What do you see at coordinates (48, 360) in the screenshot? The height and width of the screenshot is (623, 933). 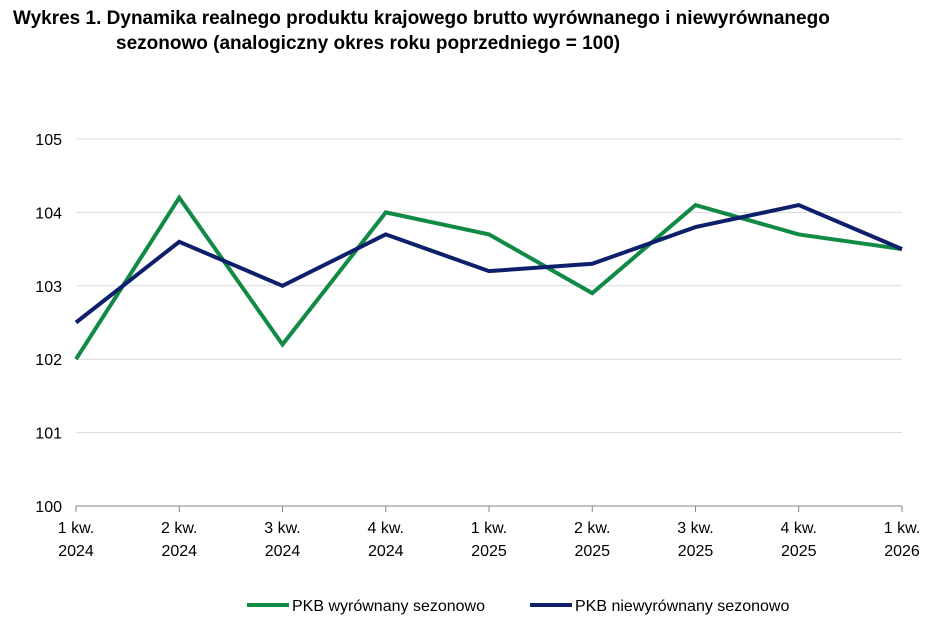 I see `y-tick-label: 102` at bounding box center [48, 360].